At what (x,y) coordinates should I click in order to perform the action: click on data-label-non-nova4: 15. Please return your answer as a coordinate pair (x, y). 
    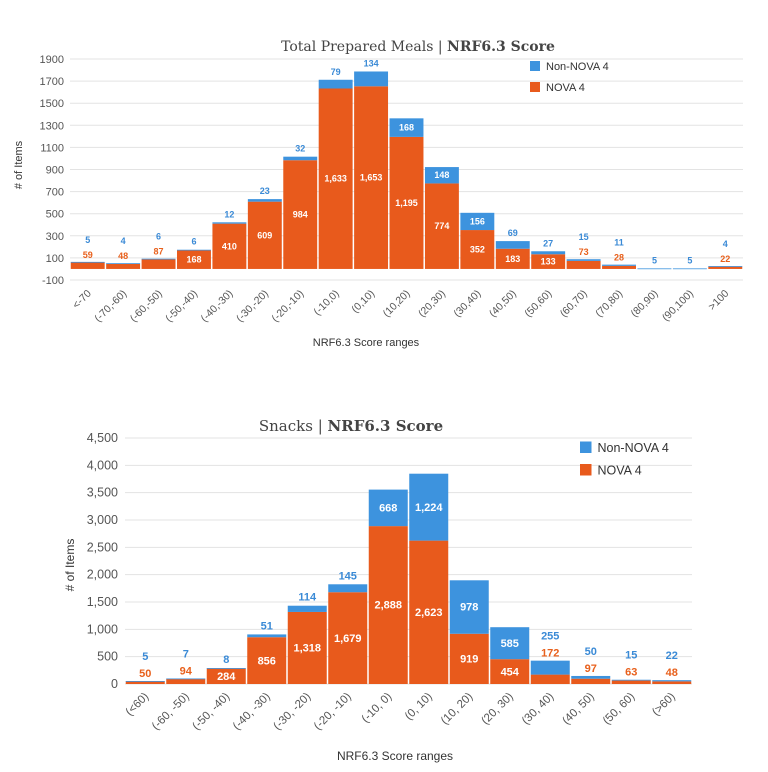
    Looking at the image, I should click on (584, 237).